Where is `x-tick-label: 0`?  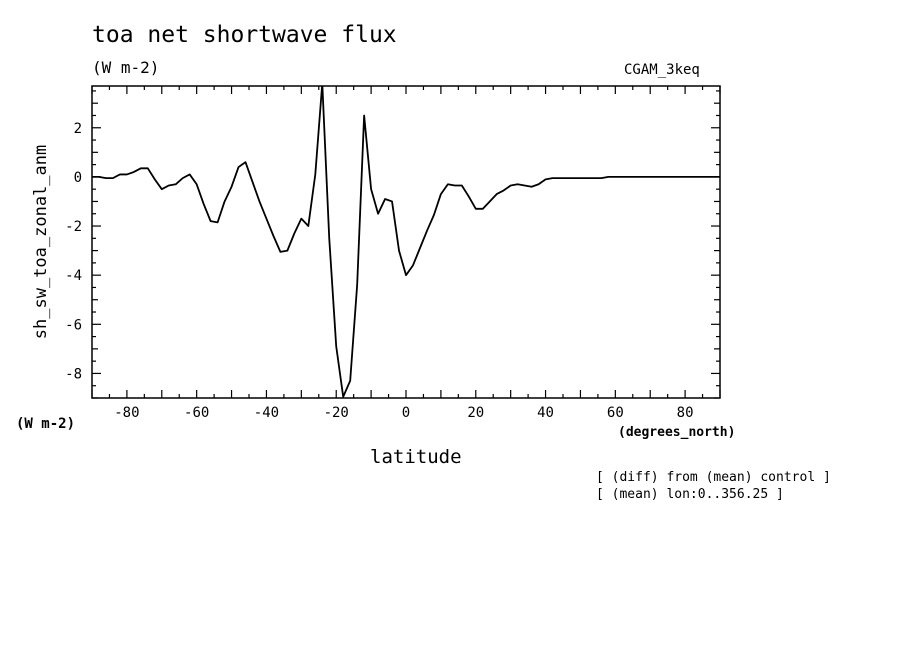 x-tick-label: 0 is located at coordinates (406, 413).